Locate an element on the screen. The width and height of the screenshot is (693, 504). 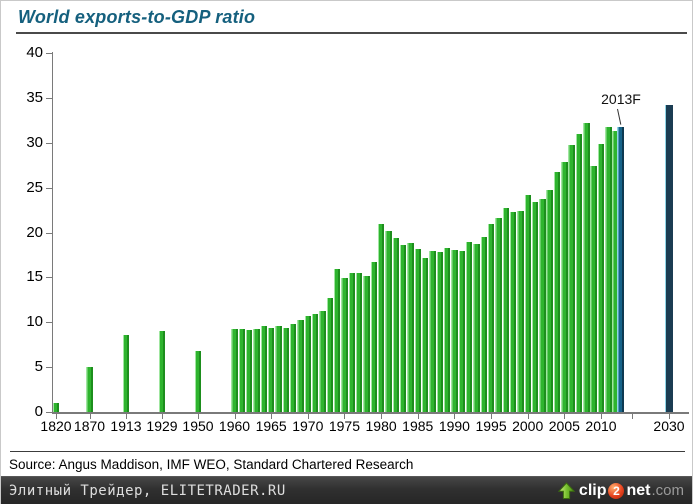
bar-2013F is located at coordinates (620, 269).